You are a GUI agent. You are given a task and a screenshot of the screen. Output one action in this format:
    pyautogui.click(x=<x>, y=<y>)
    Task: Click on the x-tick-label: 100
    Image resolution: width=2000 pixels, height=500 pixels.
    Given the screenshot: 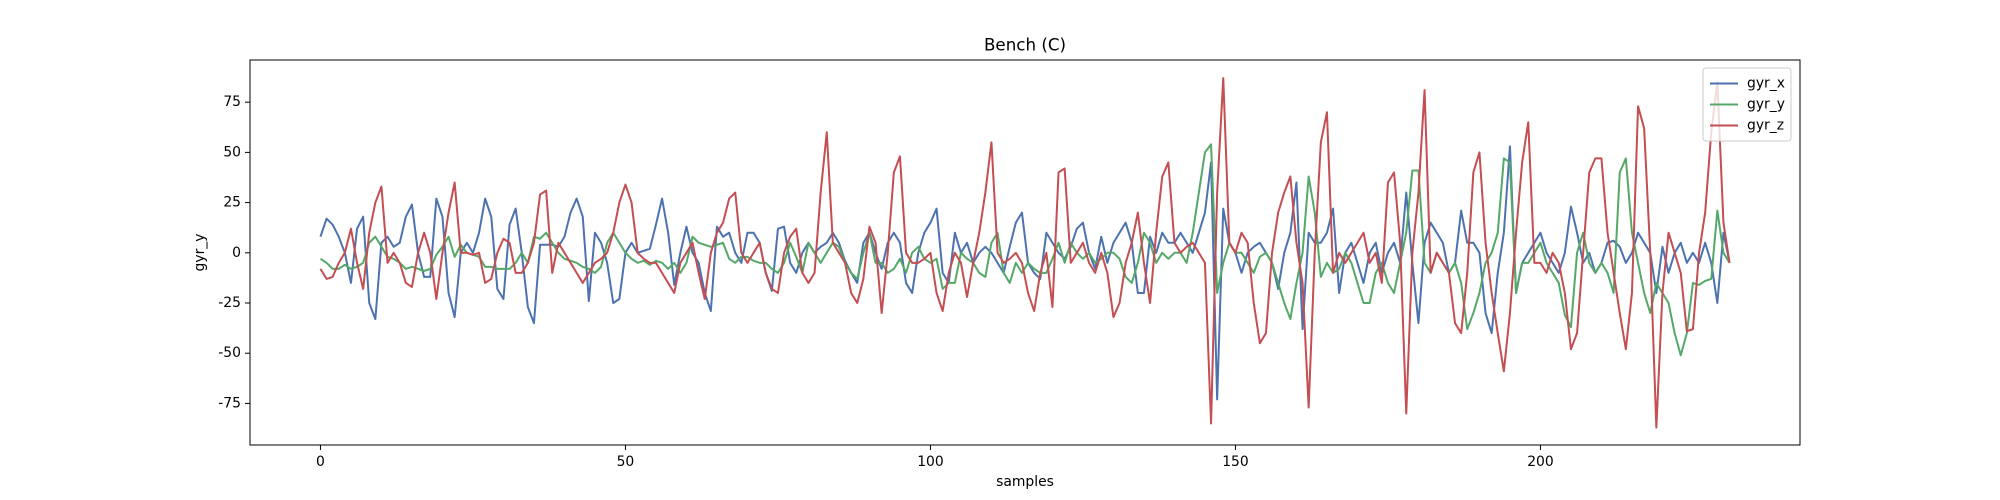 What is the action you would take?
    pyautogui.click(x=930, y=462)
    